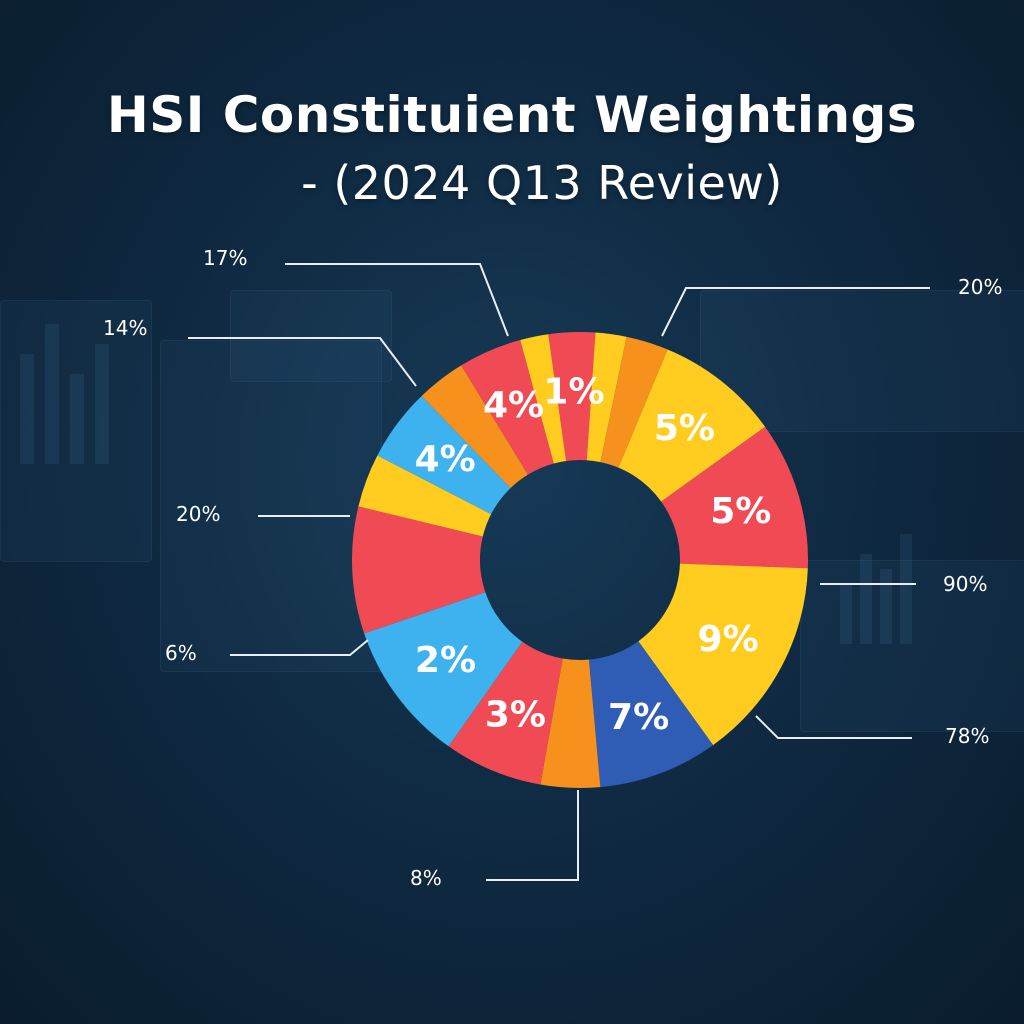 This screenshot has height=1024, width=1024. Describe the element at coordinates (445, 660) in the screenshot. I see `slice-label: 2%` at that location.